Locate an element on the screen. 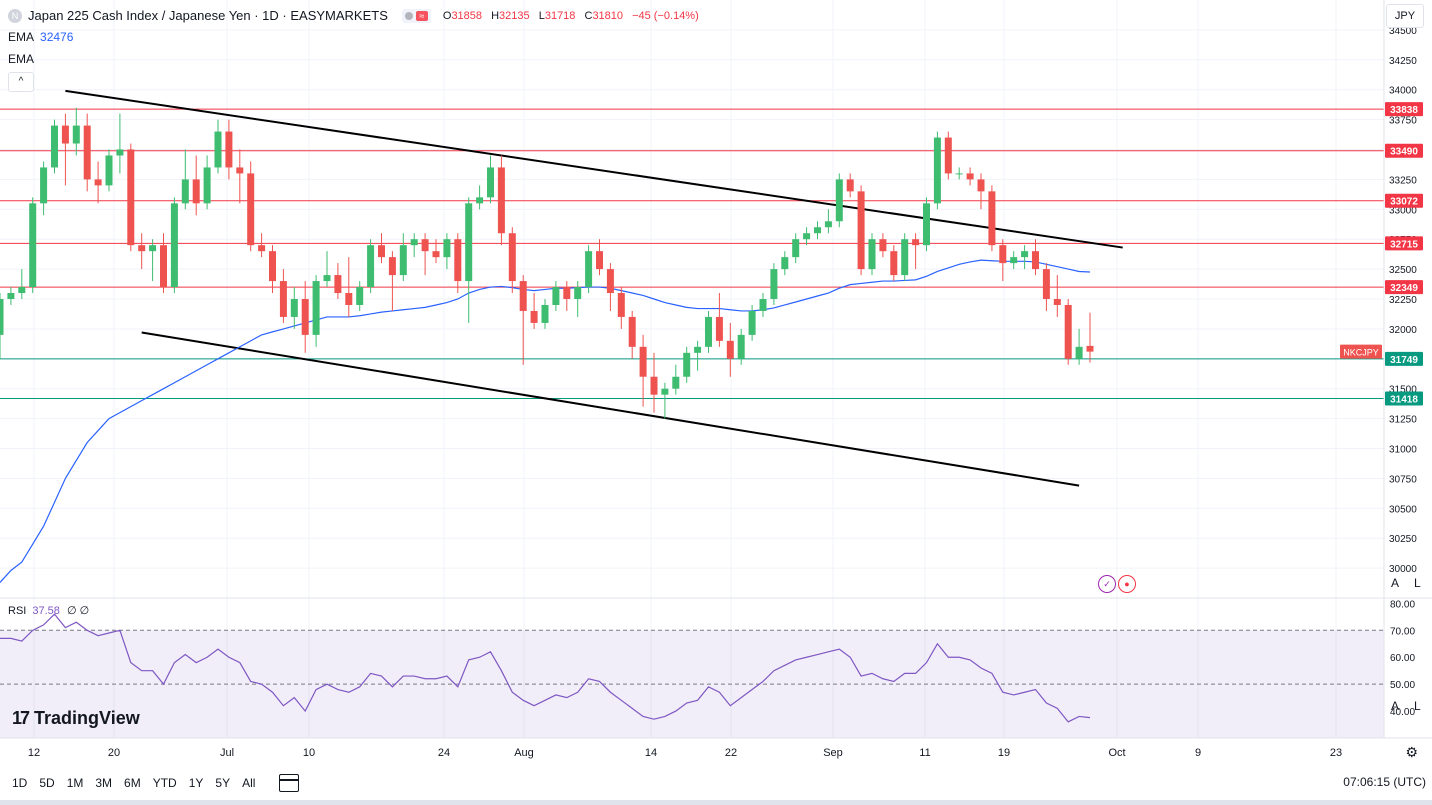  currency-selector: JPY is located at coordinates (1405, 16).